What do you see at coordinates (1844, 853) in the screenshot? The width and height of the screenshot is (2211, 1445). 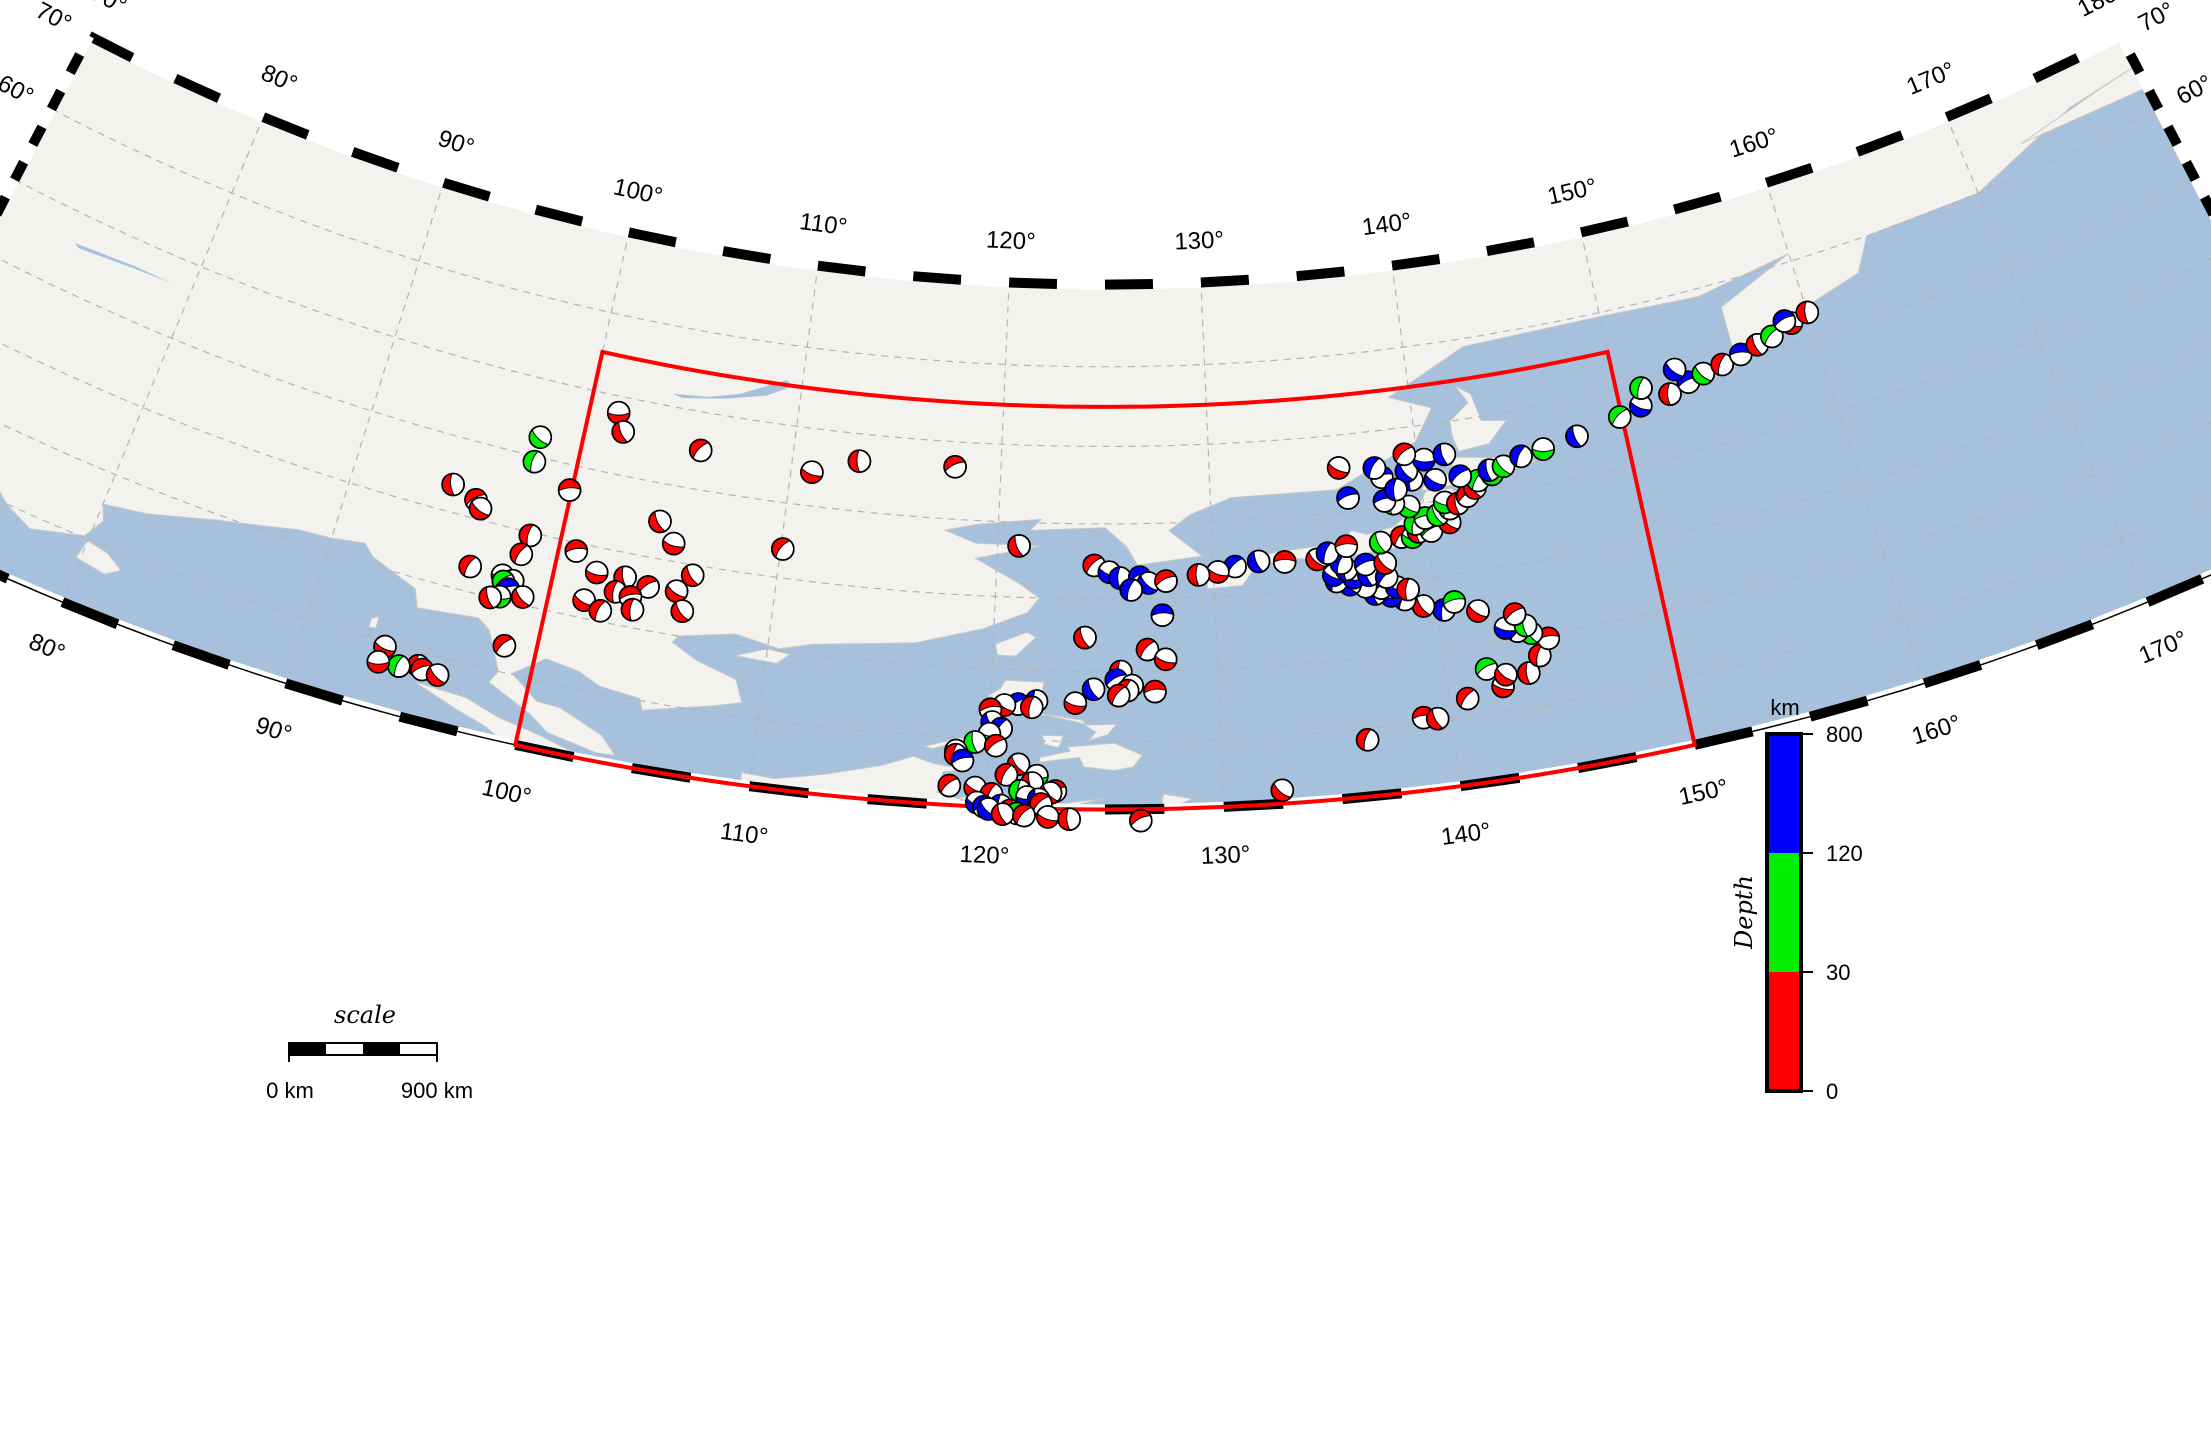 I see `colorbar-tick-2: 120` at bounding box center [1844, 853].